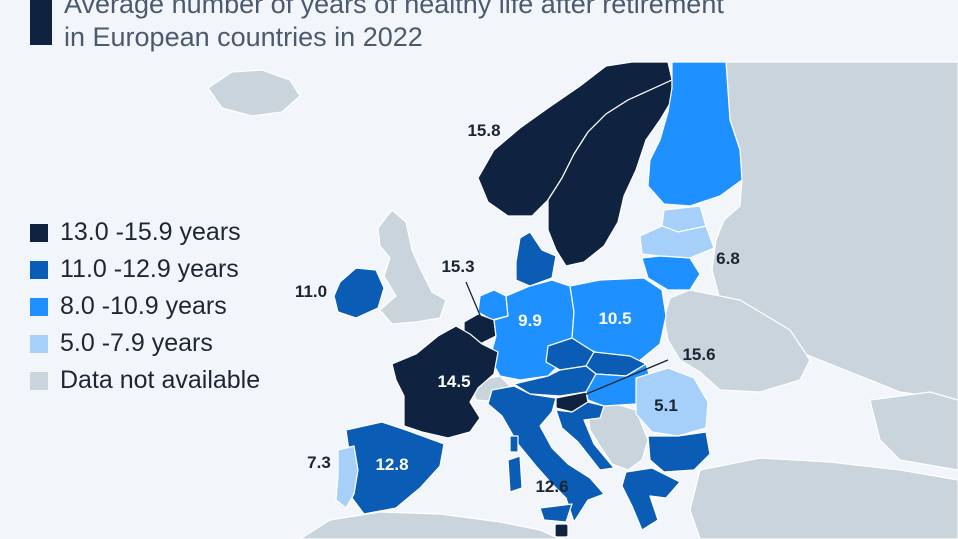 This screenshot has width=958, height=539. What do you see at coordinates (514, 444) in the screenshot?
I see `region-corsica` at bounding box center [514, 444].